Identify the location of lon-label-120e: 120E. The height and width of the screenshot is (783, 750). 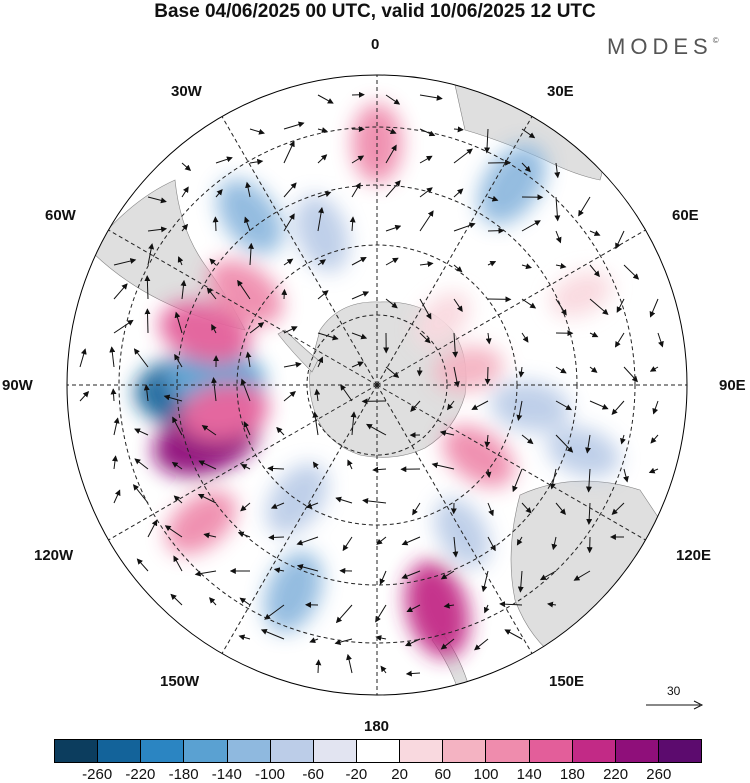
(694, 555).